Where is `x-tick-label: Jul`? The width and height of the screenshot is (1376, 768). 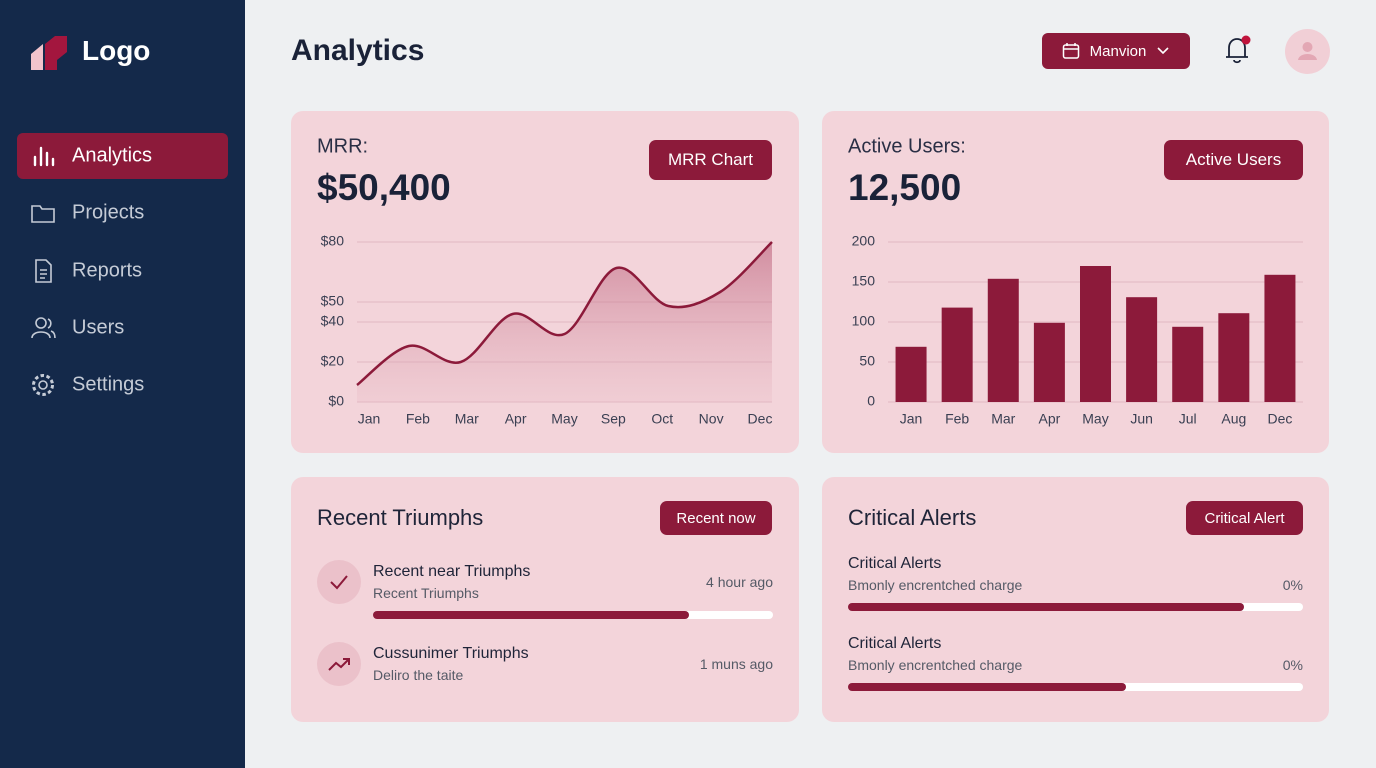 x-tick-label: Jul is located at coordinates (1188, 419).